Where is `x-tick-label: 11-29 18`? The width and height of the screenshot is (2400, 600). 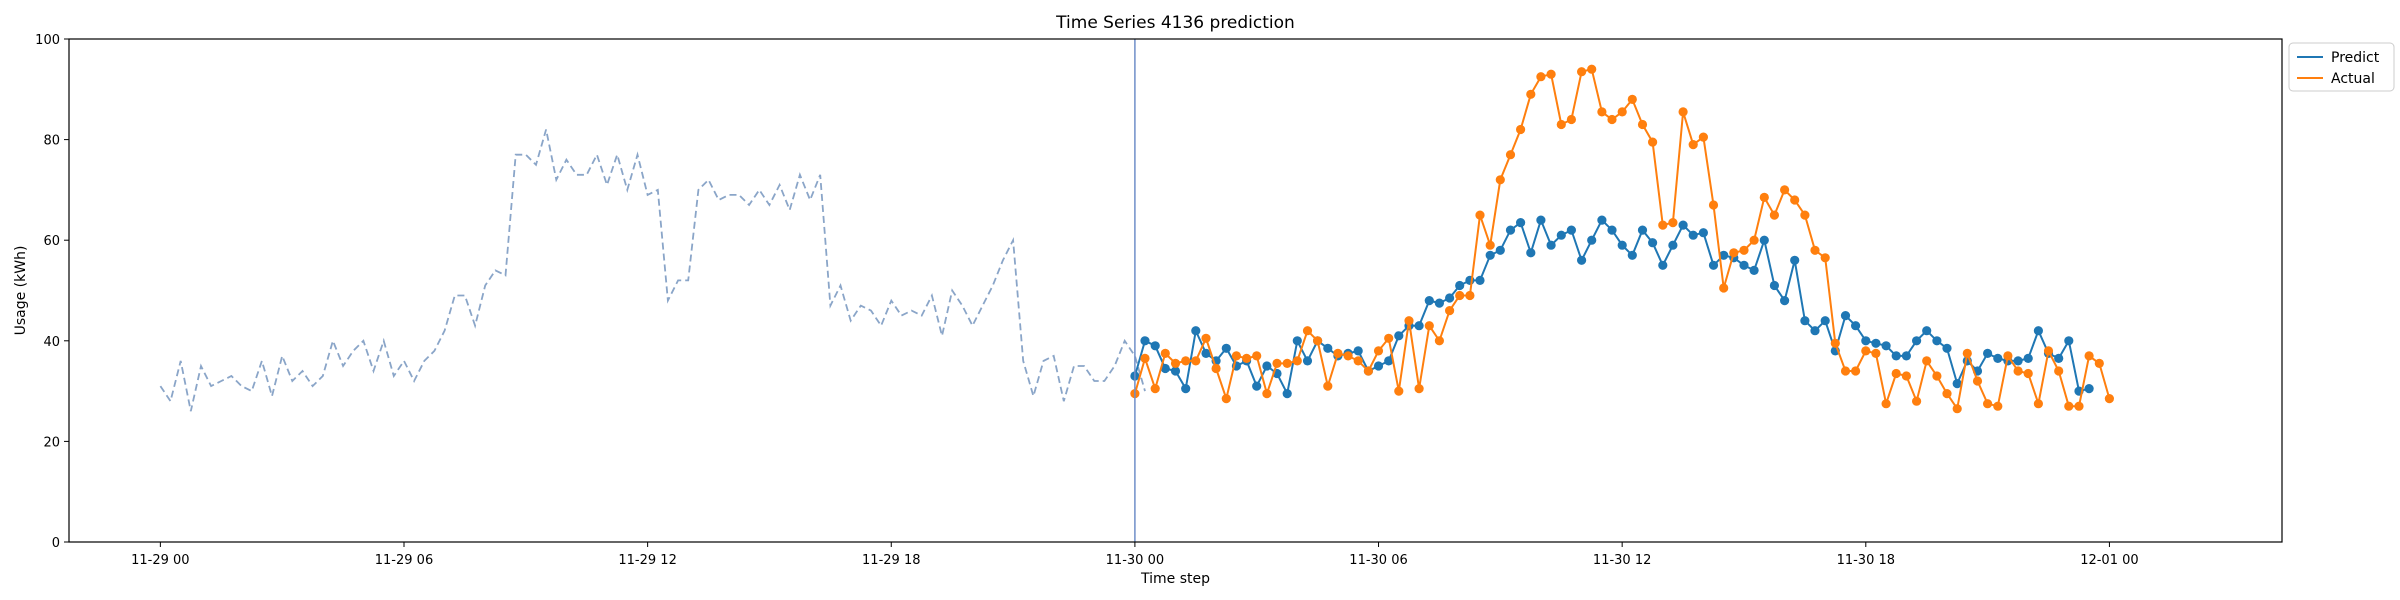 x-tick-label: 11-29 18 is located at coordinates (891, 560).